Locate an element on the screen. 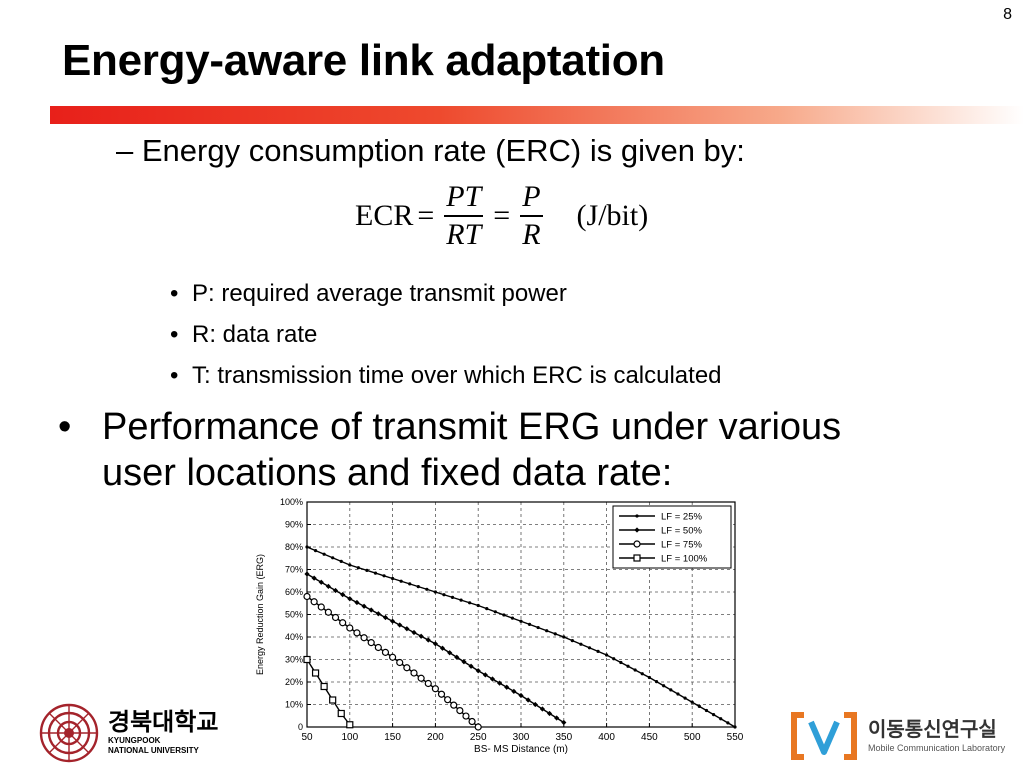 This screenshot has width=1024, height=768. x-tick-label: 50 is located at coordinates (307, 737).